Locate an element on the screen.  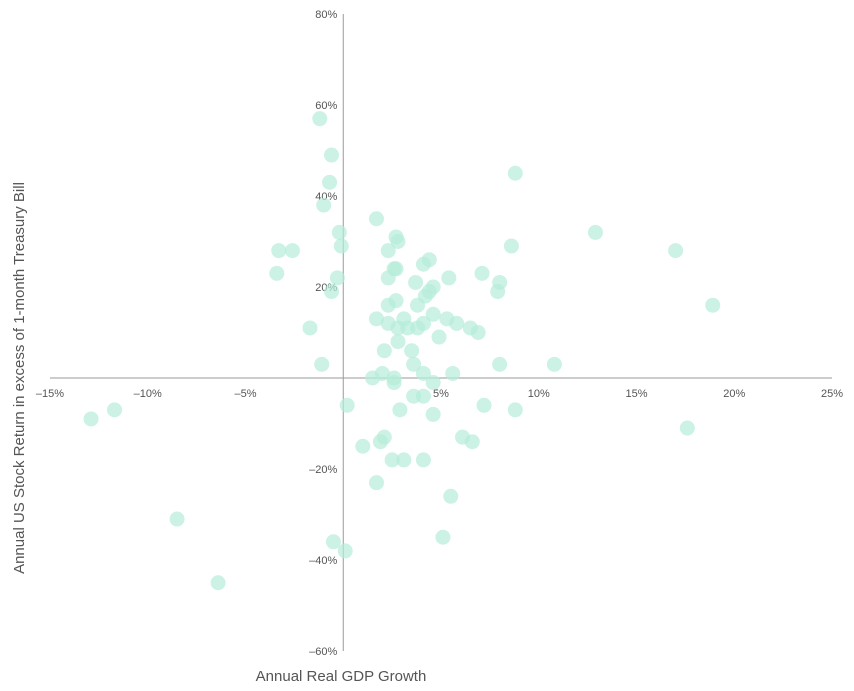
y-tick-label: –20% is located at coordinates (323, 470).